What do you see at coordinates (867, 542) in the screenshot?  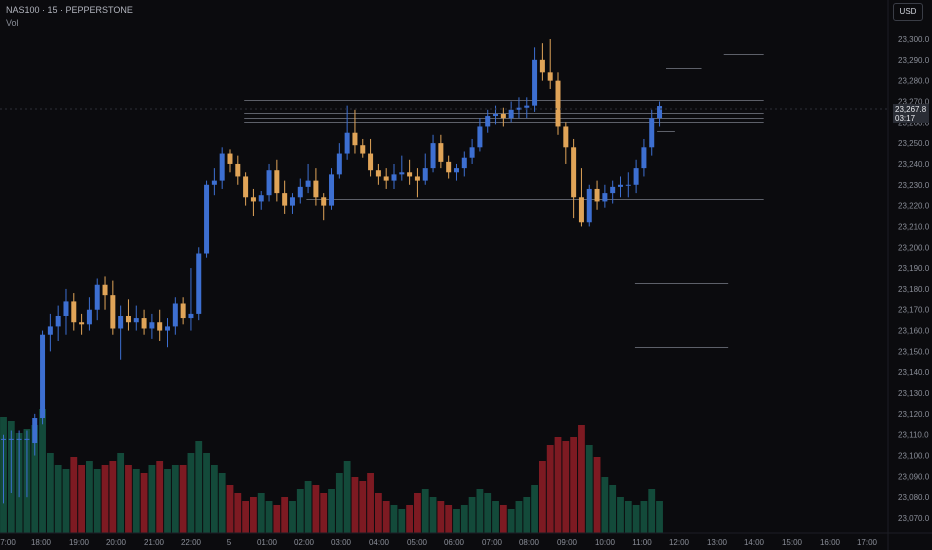 I see `time-tick-label: 17:00` at bounding box center [867, 542].